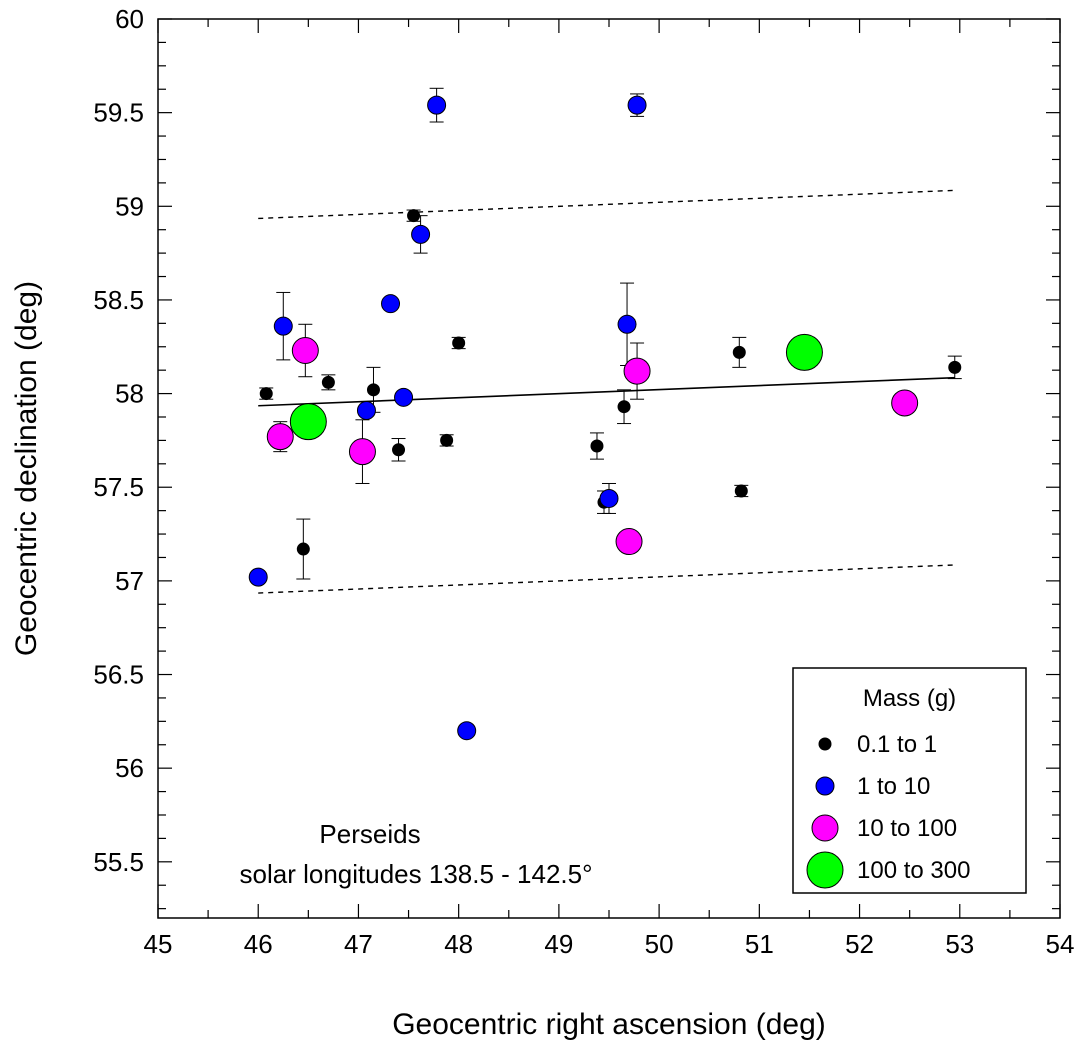  Describe the element at coordinates (129, 19) in the screenshot. I see `y-tick-label: 60` at that location.